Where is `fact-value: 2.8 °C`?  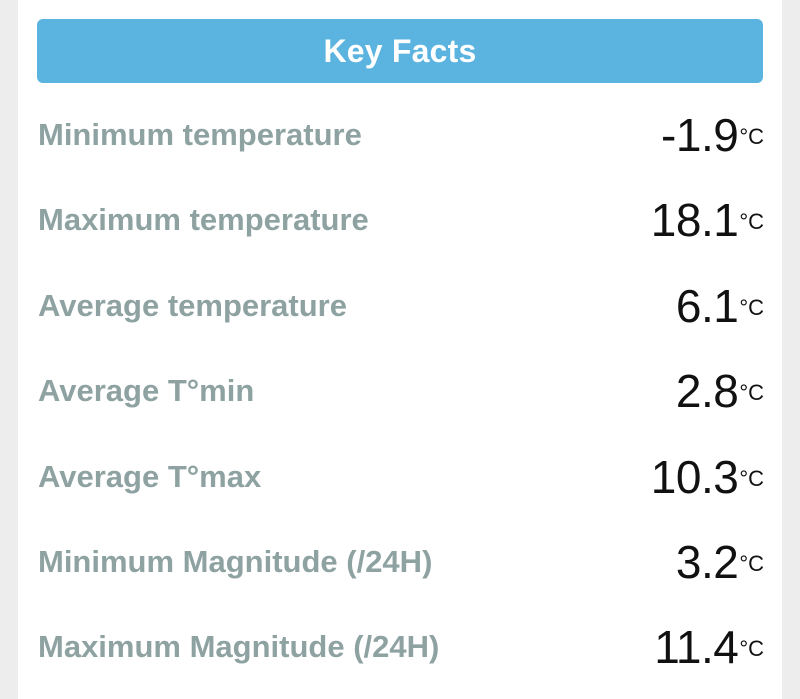
fact-value: 2.8 °C is located at coordinates (720, 391).